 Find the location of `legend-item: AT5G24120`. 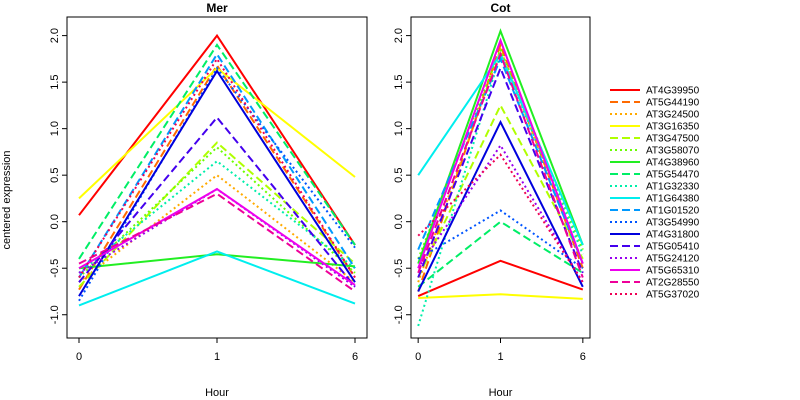

legend-item: AT5G24120 is located at coordinates (655, 259).